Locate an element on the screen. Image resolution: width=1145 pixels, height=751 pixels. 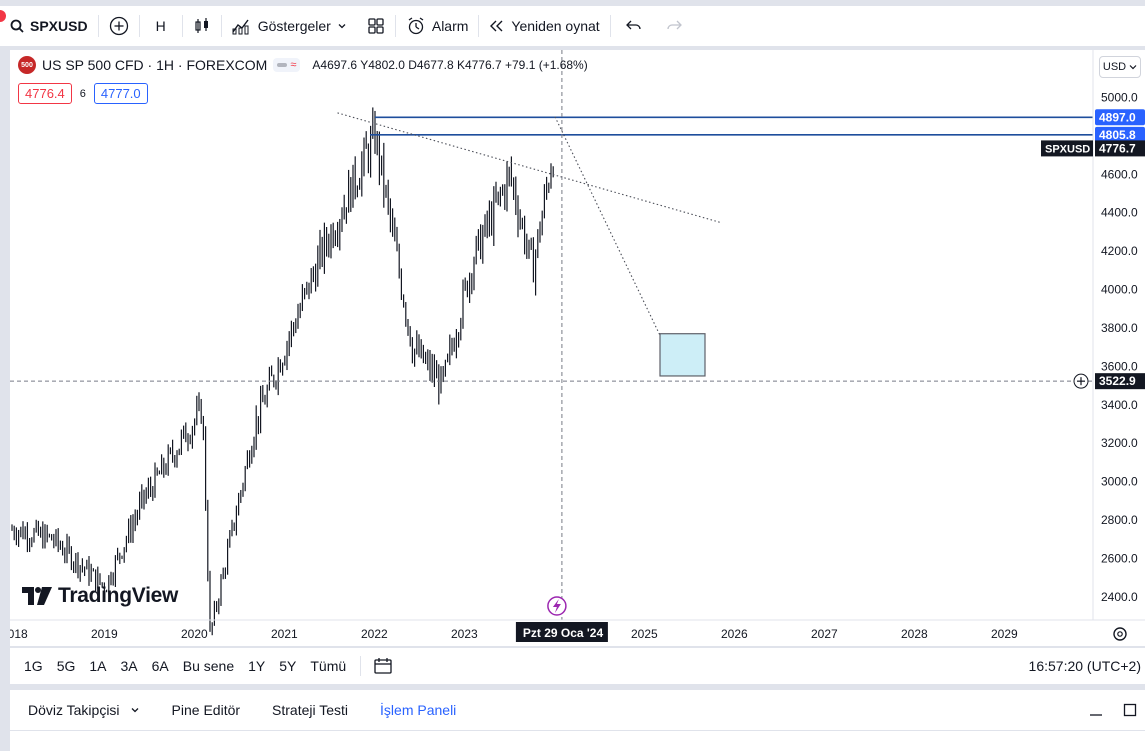
lightning-icon is located at coordinates (557, 606).